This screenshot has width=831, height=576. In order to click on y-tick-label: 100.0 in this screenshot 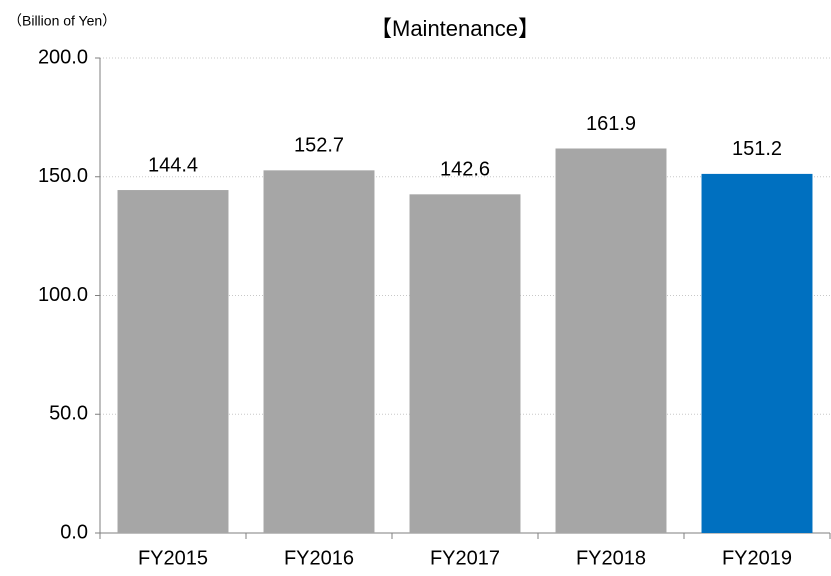, I will do `click(63, 295)`.